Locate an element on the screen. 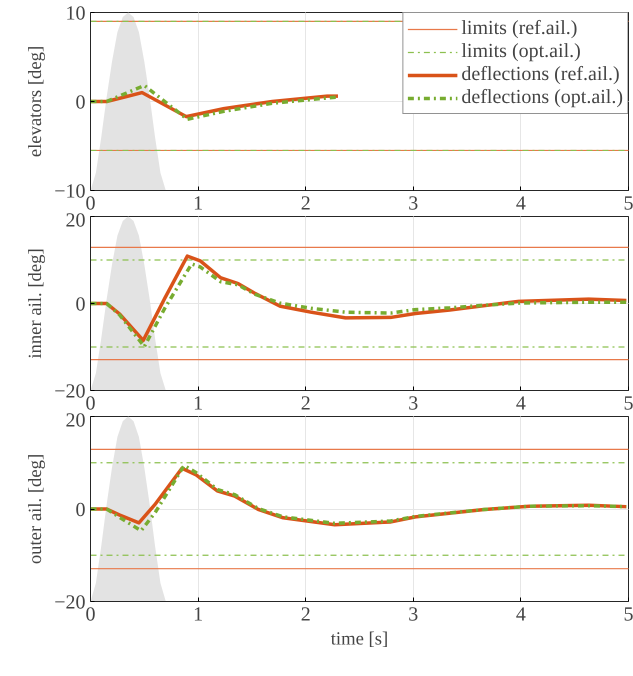 This screenshot has width=633, height=676. y-axis-title: outer ail. [deg] is located at coordinates (35, 509).